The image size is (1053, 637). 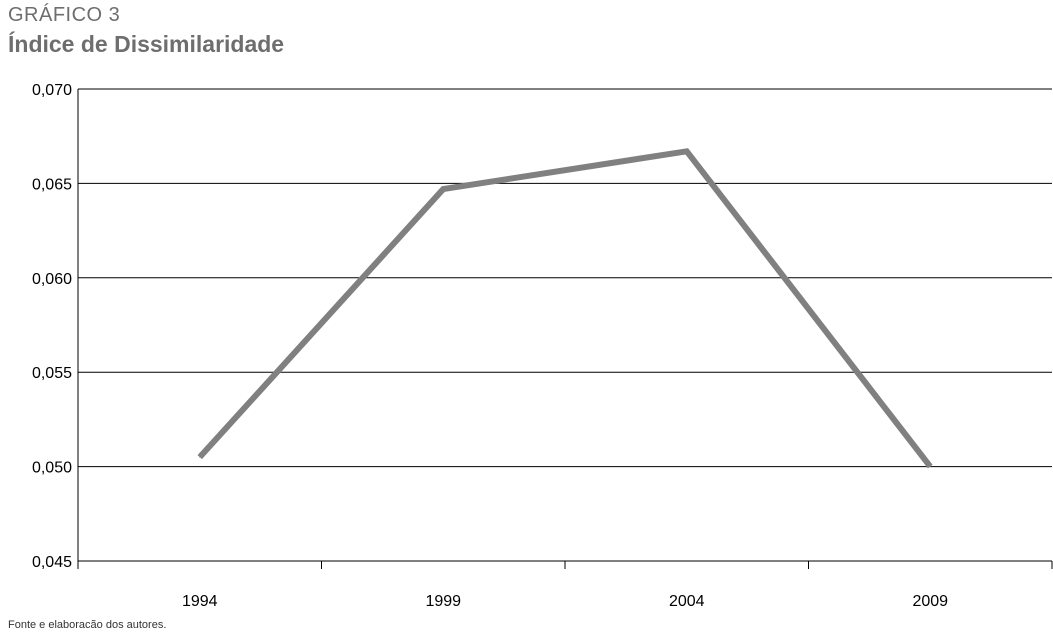 I want to click on y-tick-label: 0,045, so click(x=52, y=562).